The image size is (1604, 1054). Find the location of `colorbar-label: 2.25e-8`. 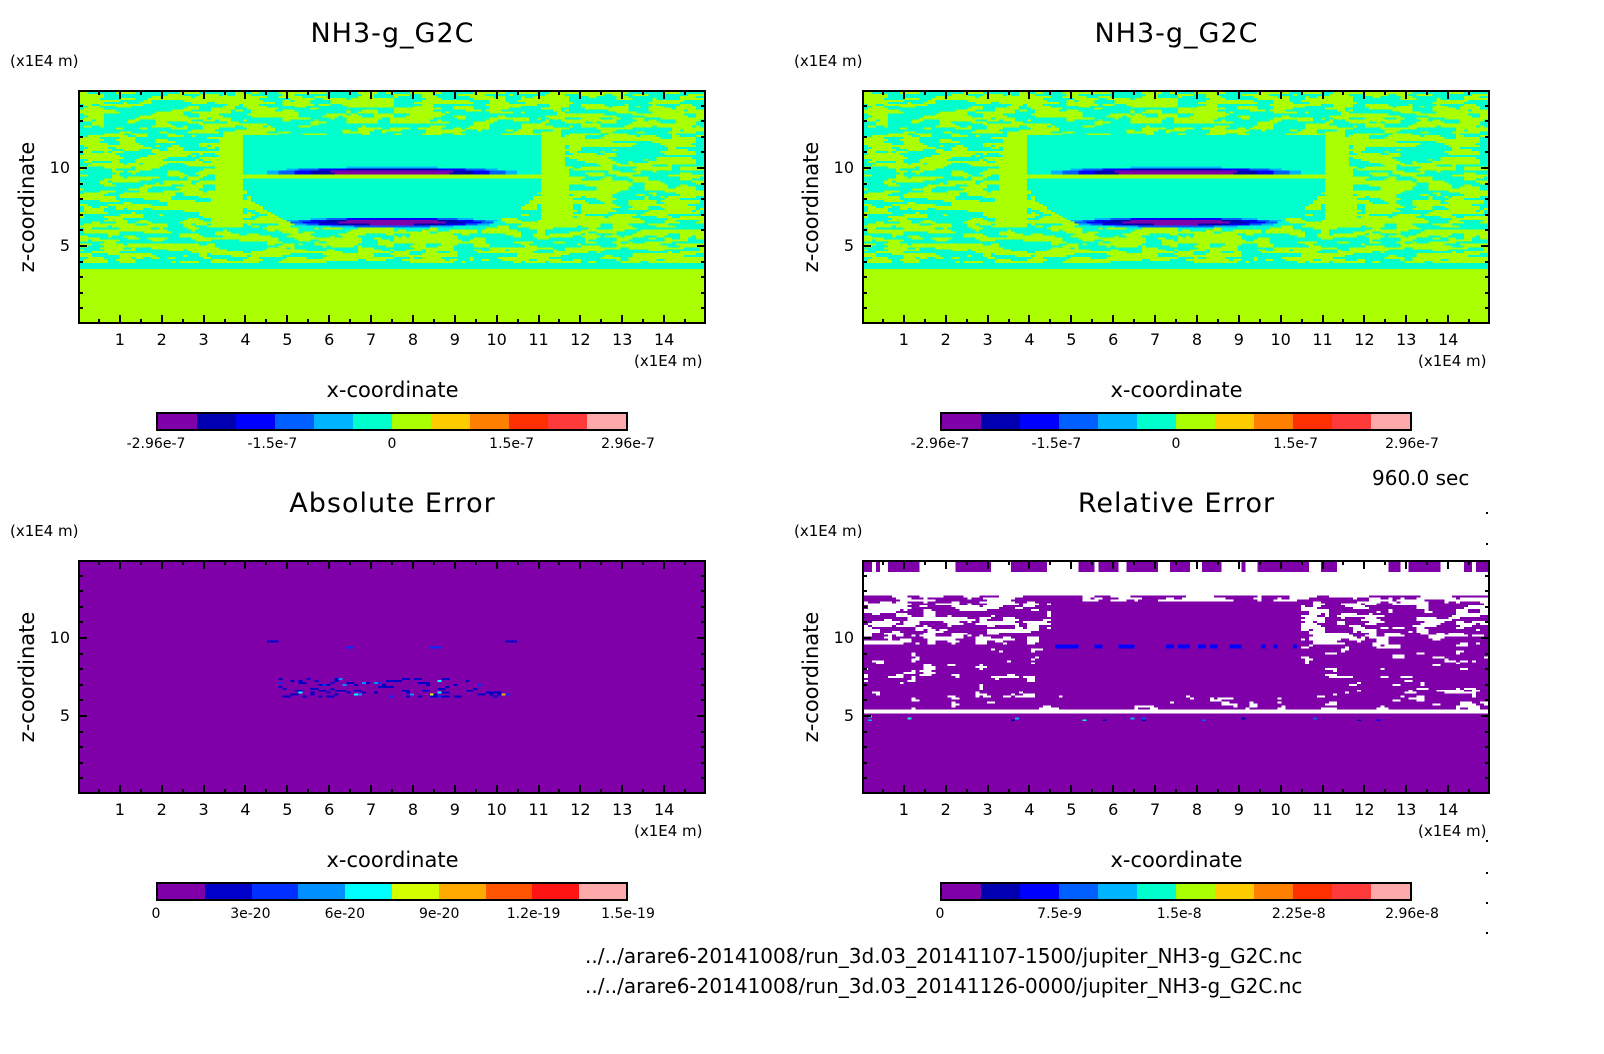

colorbar-label: 2.25e-8 is located at coordinates (1298, 914).